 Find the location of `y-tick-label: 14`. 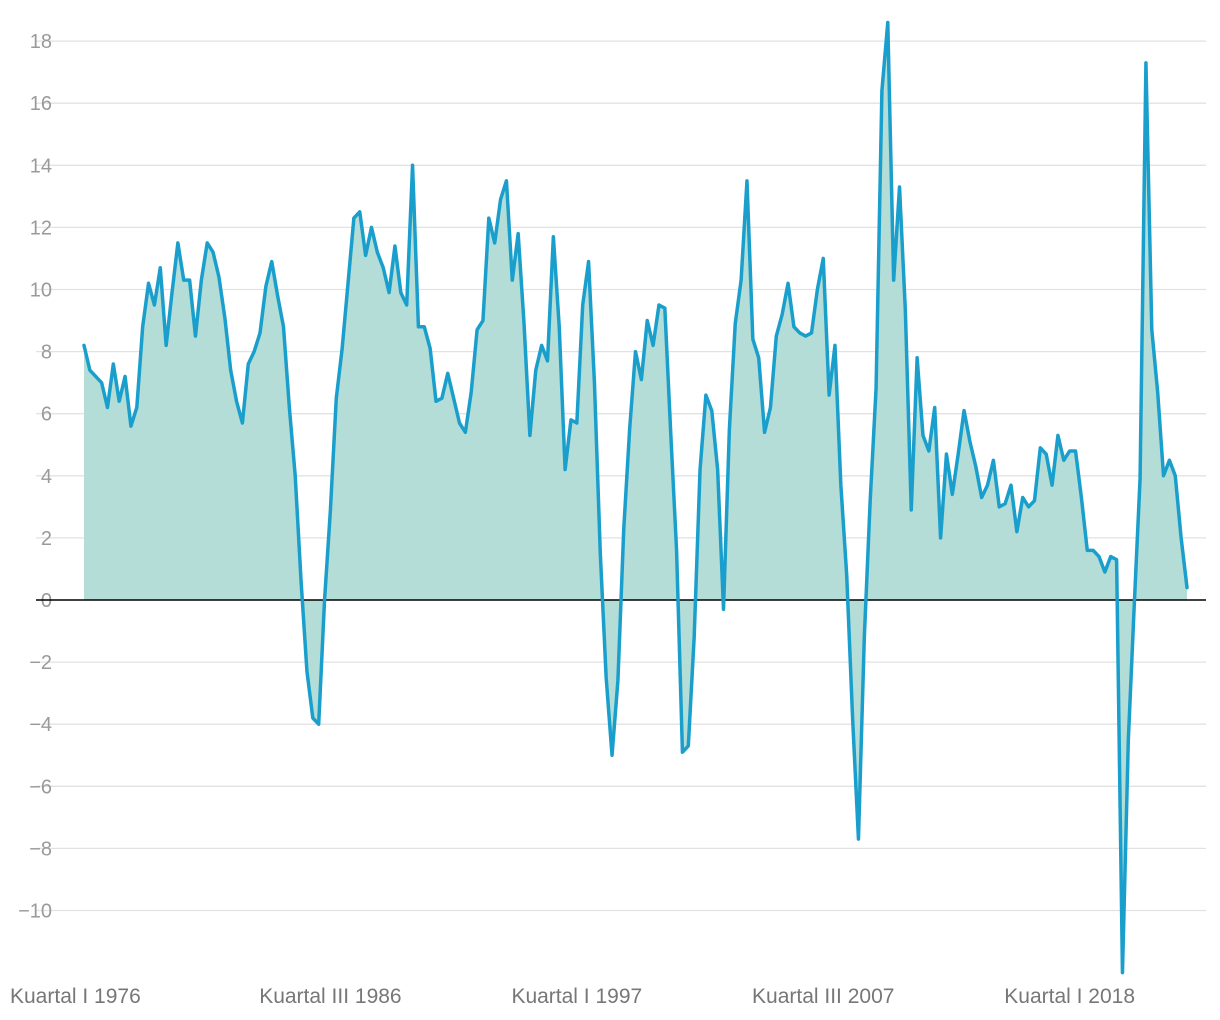

y-tick-label: 14 is located at coordinates (41, 166).